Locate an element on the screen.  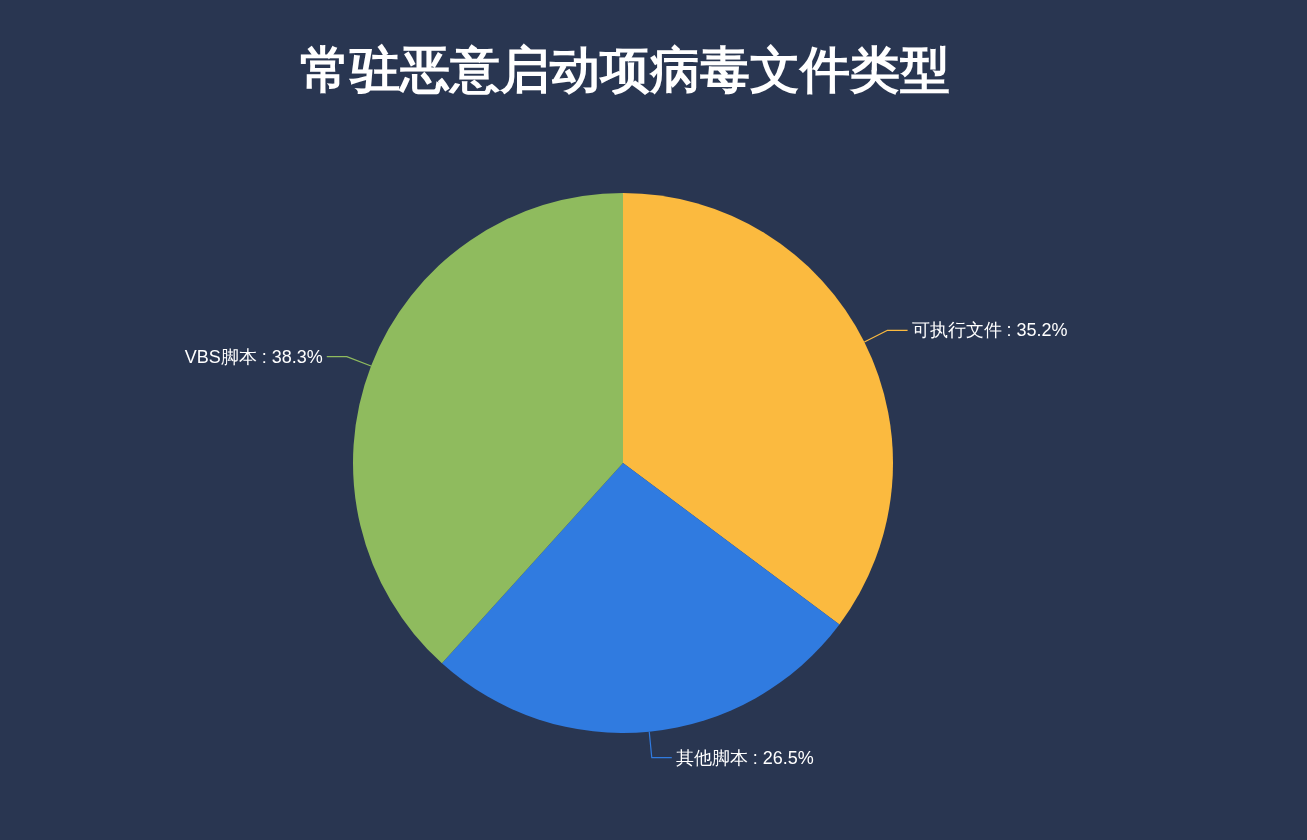
slice-label: 可执行文件 is located at coordinates (956, 330).